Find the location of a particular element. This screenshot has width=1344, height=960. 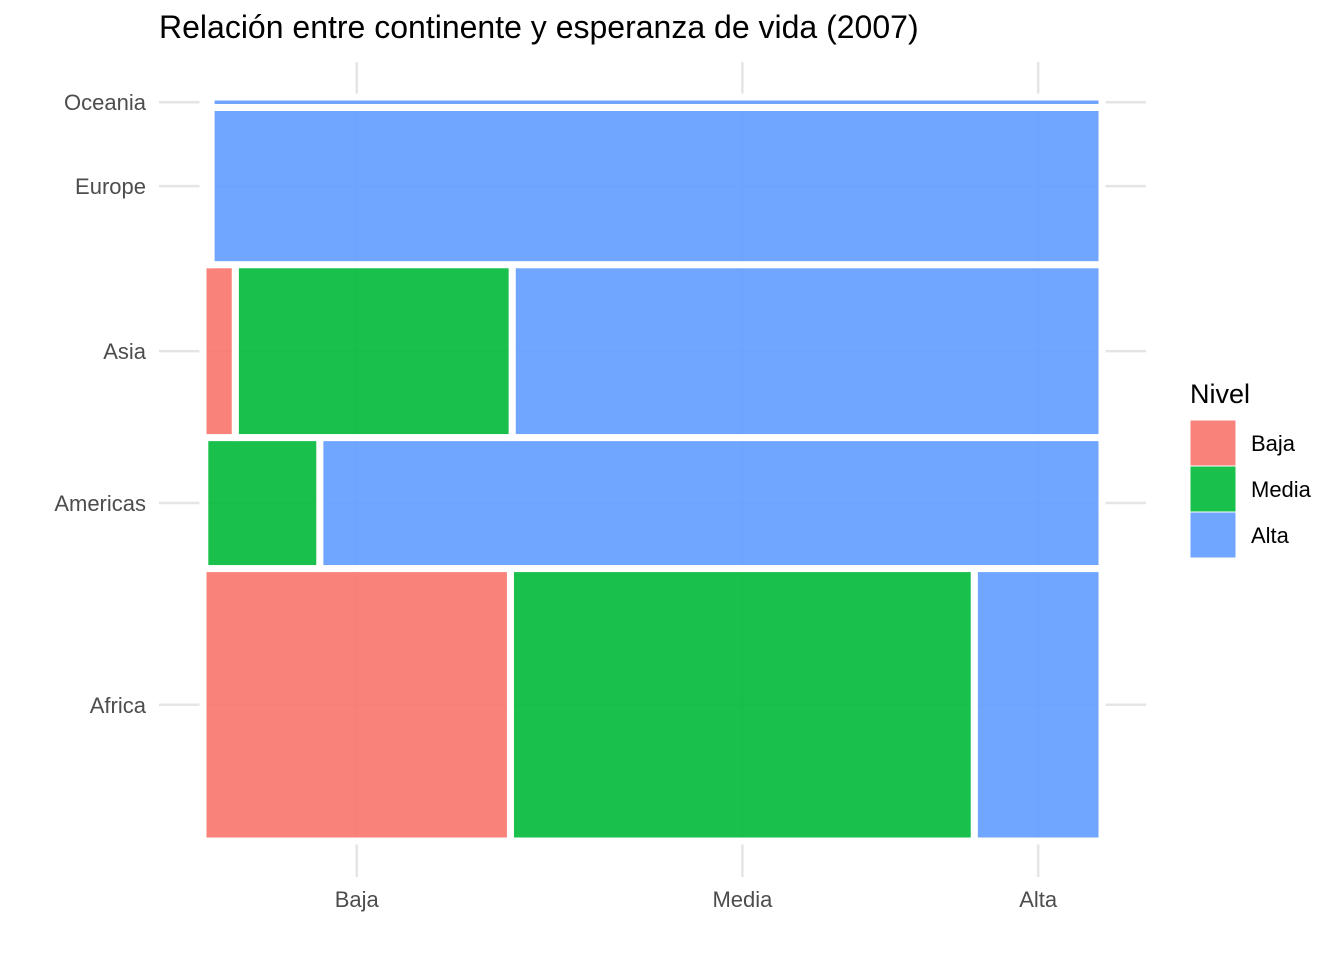

x-axis-tick-labels: Baja Media Alta is located at coordinates (696, 899).